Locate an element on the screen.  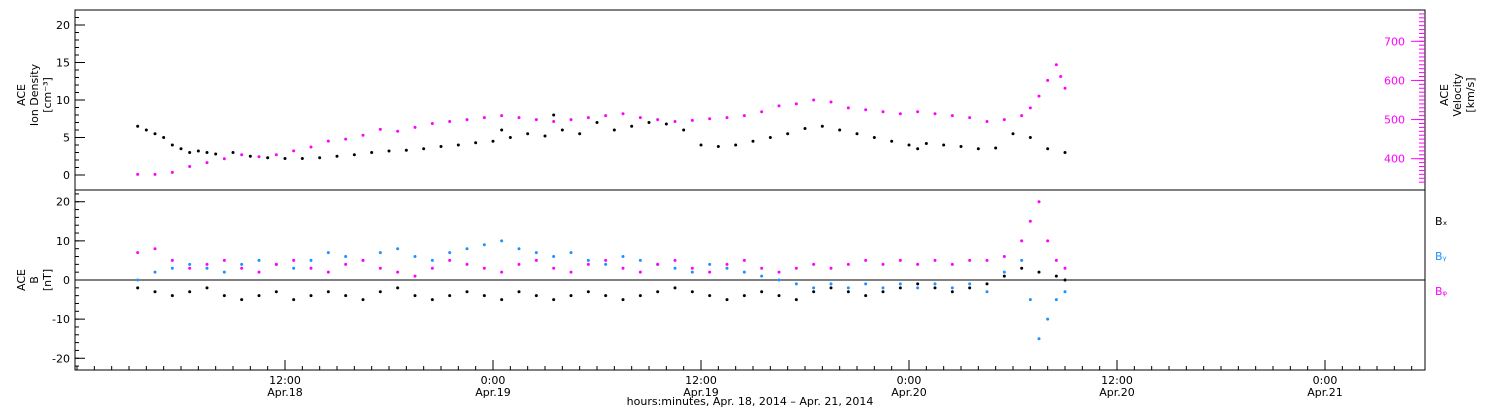
bottom-legend: Bₓ Bᵧ Bᵩ is located at coordinates (1441, 256).